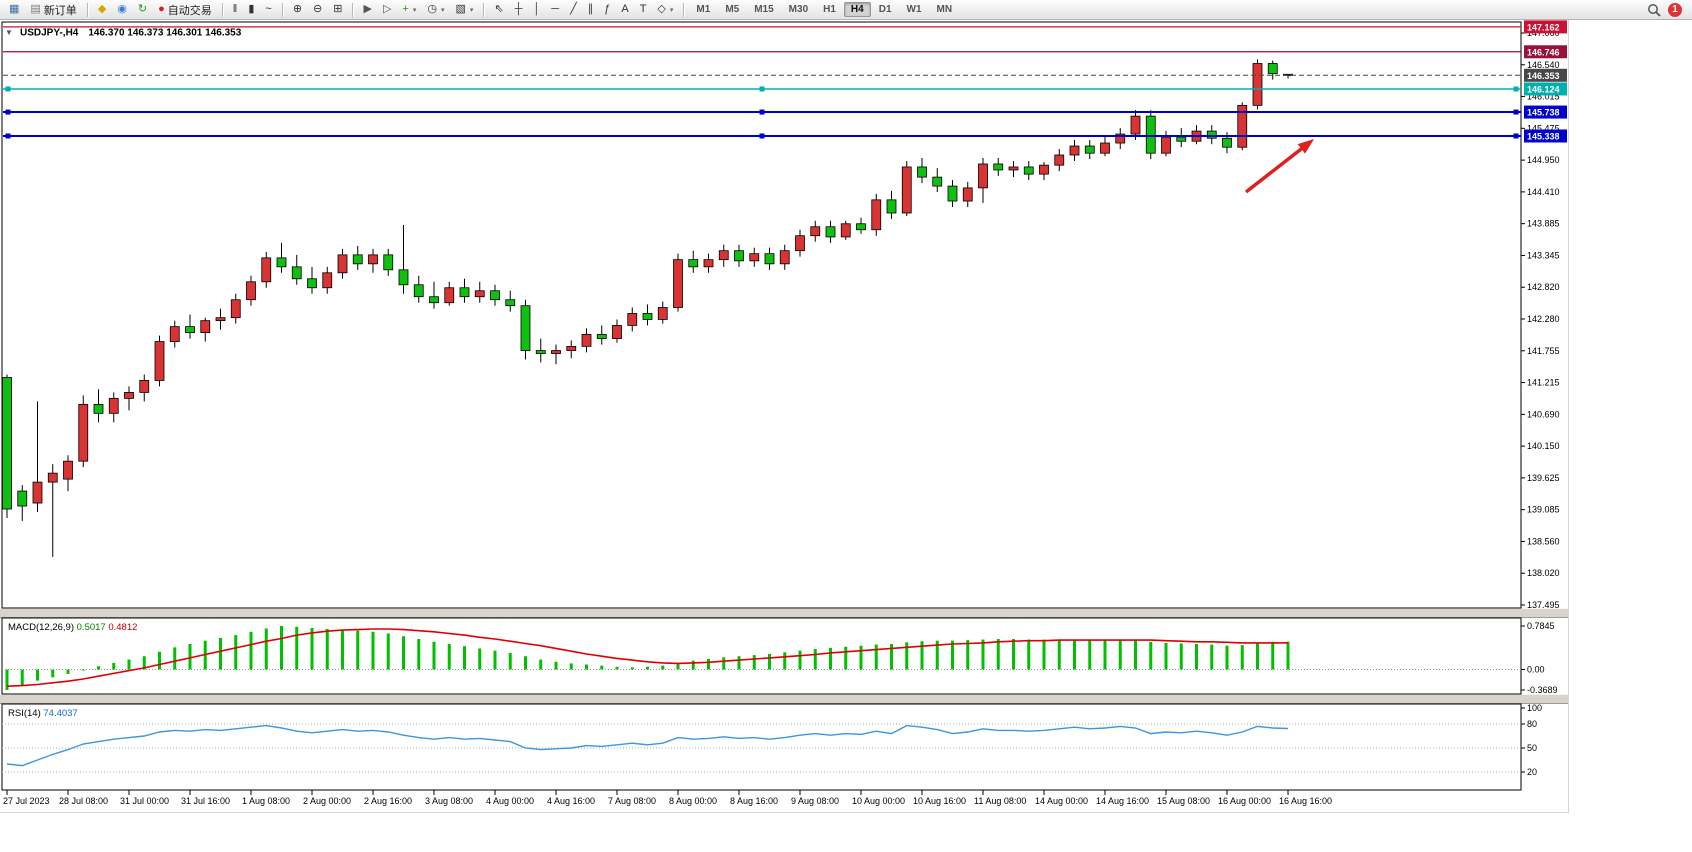 Image resolution: width=1692 pixels, height=852 pixels. What do you see at coordinates (72, 627) in the screenshot?
I see `macd-label: MACD(12,26,9) 0.5017 0.4812` at bounding box center [72, 627].